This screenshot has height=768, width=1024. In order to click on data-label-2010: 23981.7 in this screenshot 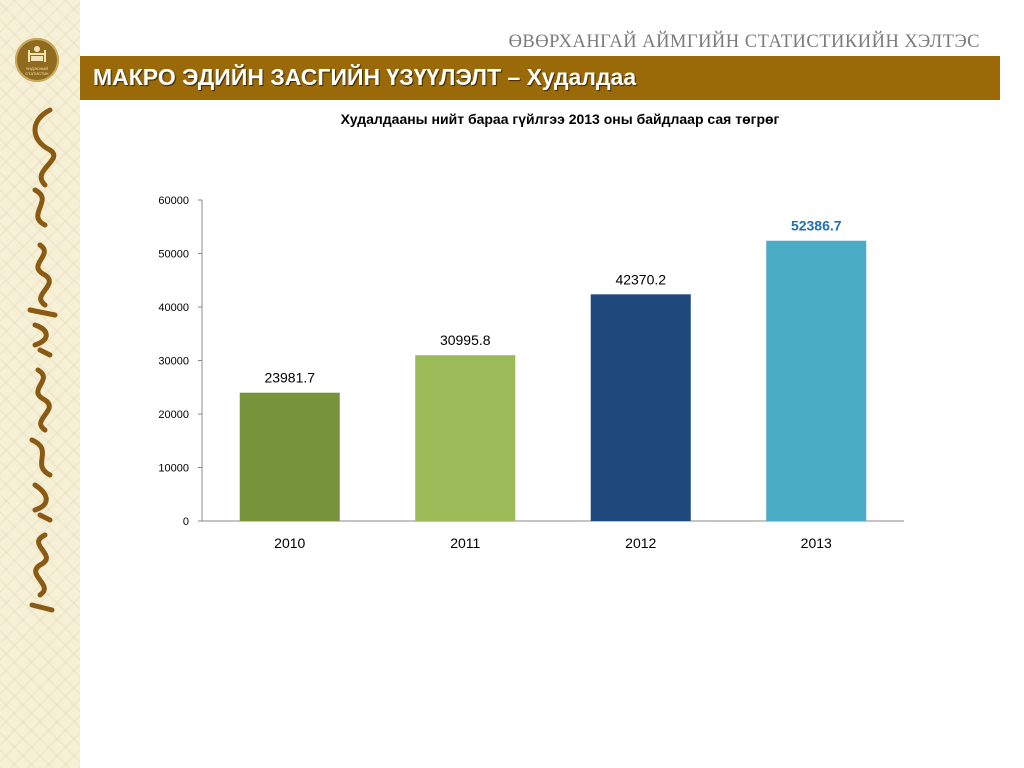, I will do `click(289, 378)`.